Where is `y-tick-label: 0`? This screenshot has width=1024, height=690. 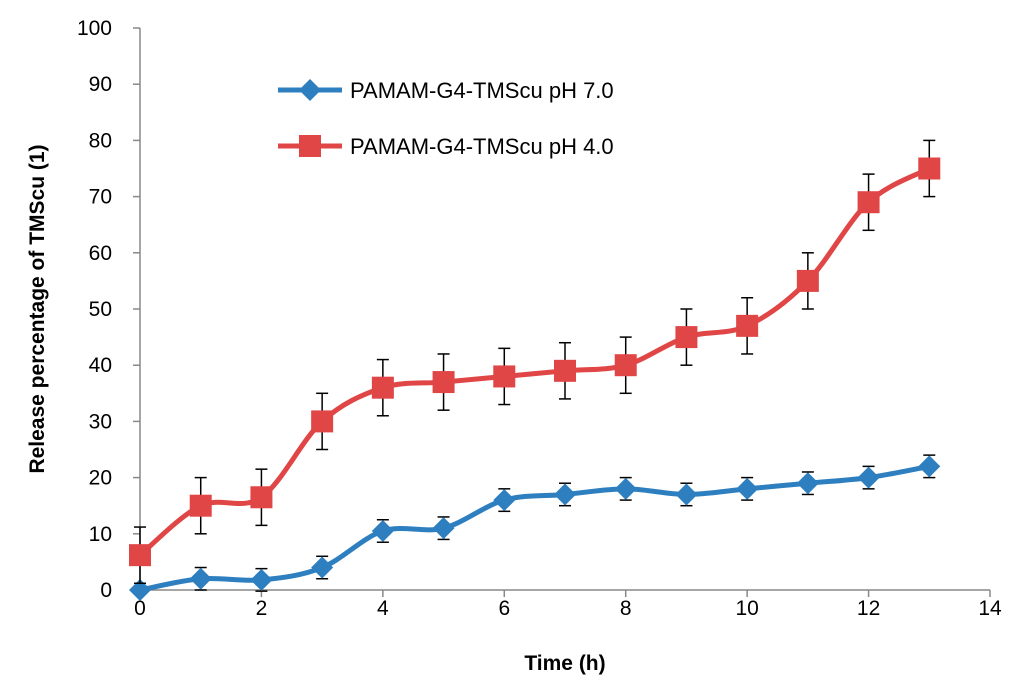
y-tick-label: 0 is located at coordinates (106, 590).